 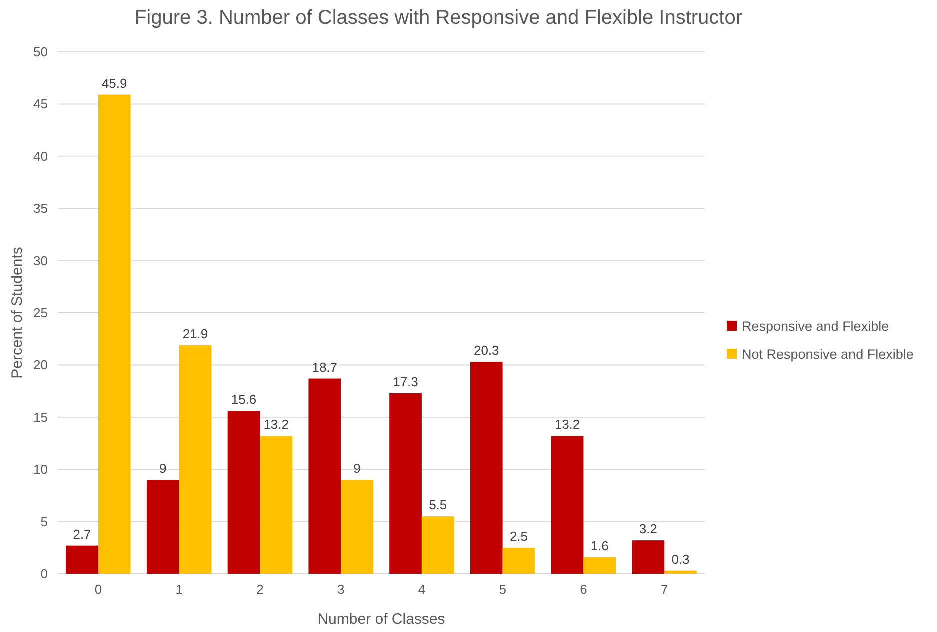 I want to click on y-tick-label: 30, so click(x=41, y=260).